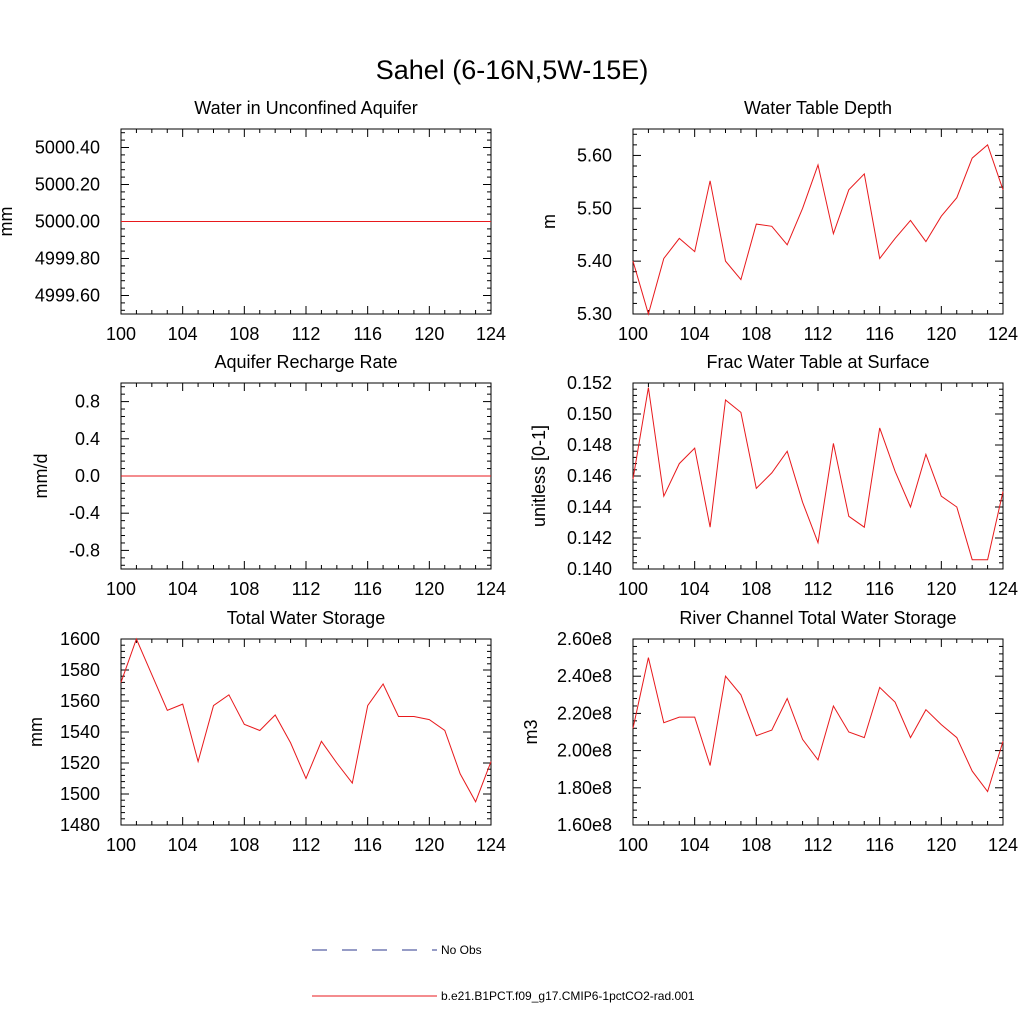 This screenshot has width=1024, height=1024. I want to click on y-tick-label: 5.30, so click(594, 314).